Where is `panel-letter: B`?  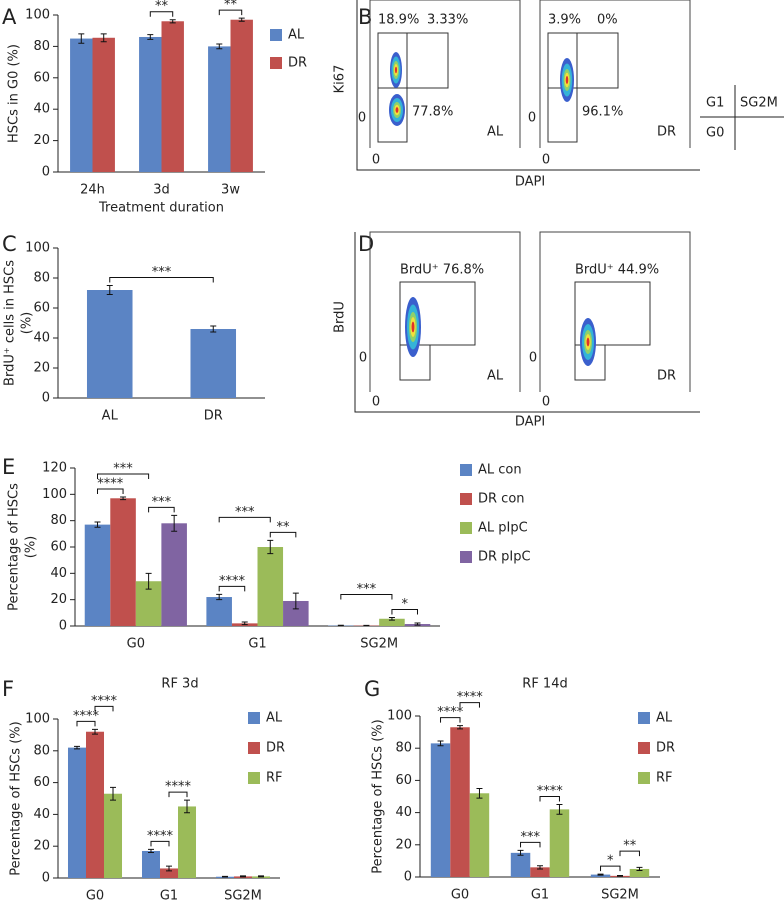 panel-letter: B is located at coordinates (365, 17).